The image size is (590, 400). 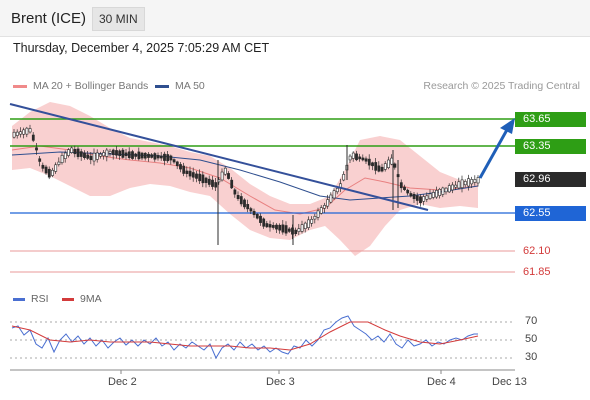 What do you see at coordinates (162, 86) in the screenshot?
I see `ma50-swatch` at bounding box center [162, 86].